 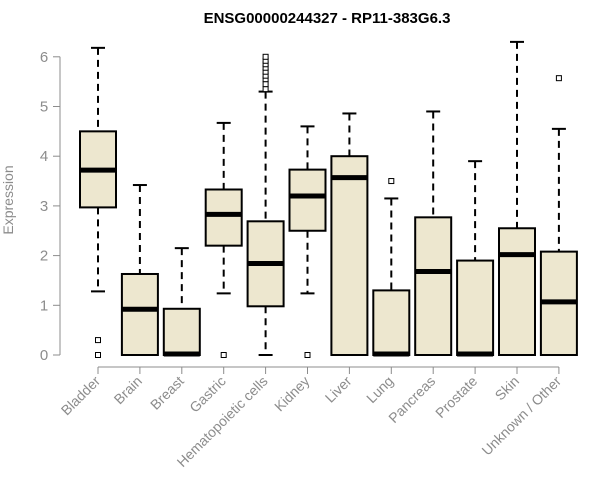 What do you see at coordinates (327, 18) in the screenshot?
I see `chart-title: ENSG00000244327 - RP11-383G6.3` at bounding box center [327, 18].